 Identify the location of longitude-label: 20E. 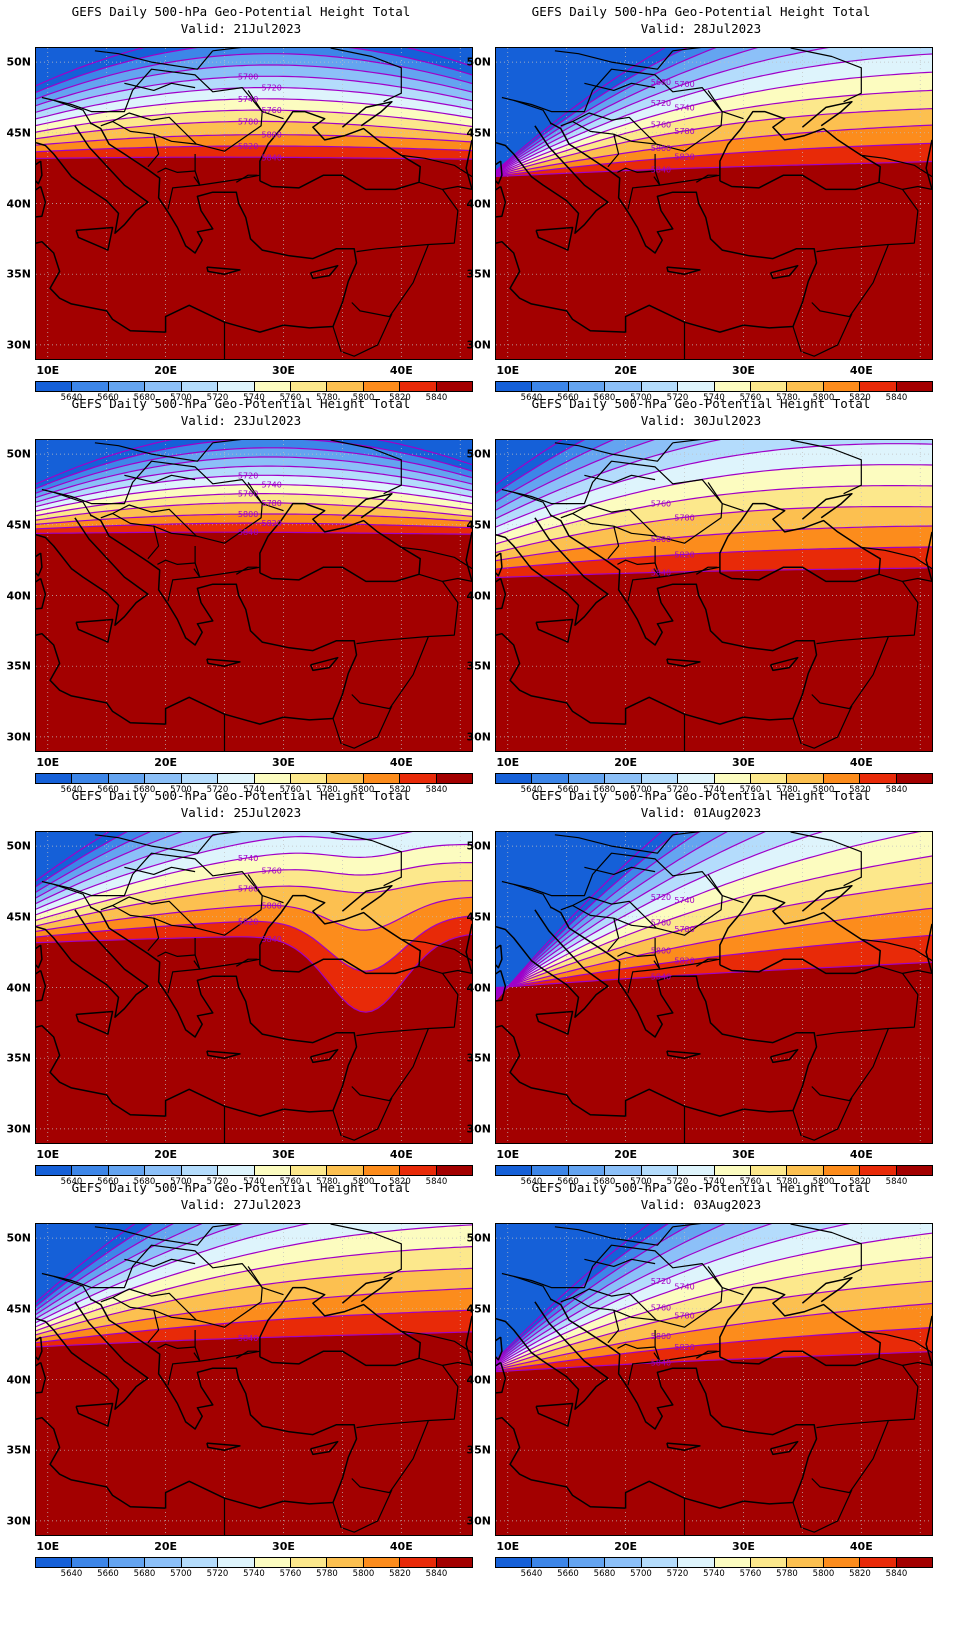
(626, 1154).